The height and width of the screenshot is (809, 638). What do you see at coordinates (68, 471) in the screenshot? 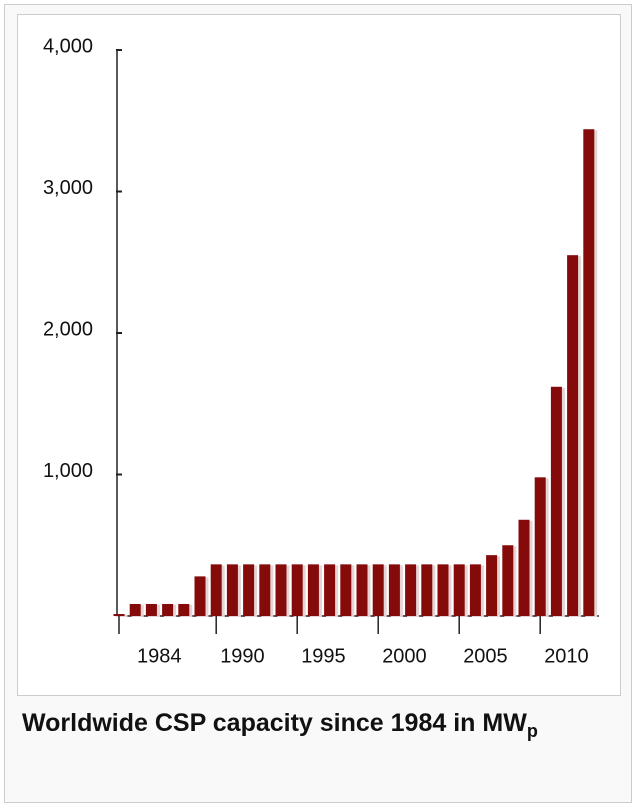
I see `y-tick-label: 1,000` at bounding box center [68, 471].